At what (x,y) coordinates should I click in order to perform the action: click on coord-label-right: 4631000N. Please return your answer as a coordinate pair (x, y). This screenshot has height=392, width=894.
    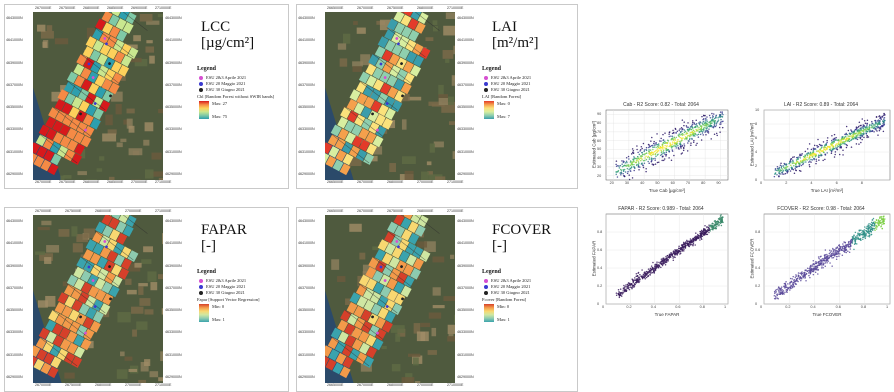
    Looking at the image, I should click on (465, 354).